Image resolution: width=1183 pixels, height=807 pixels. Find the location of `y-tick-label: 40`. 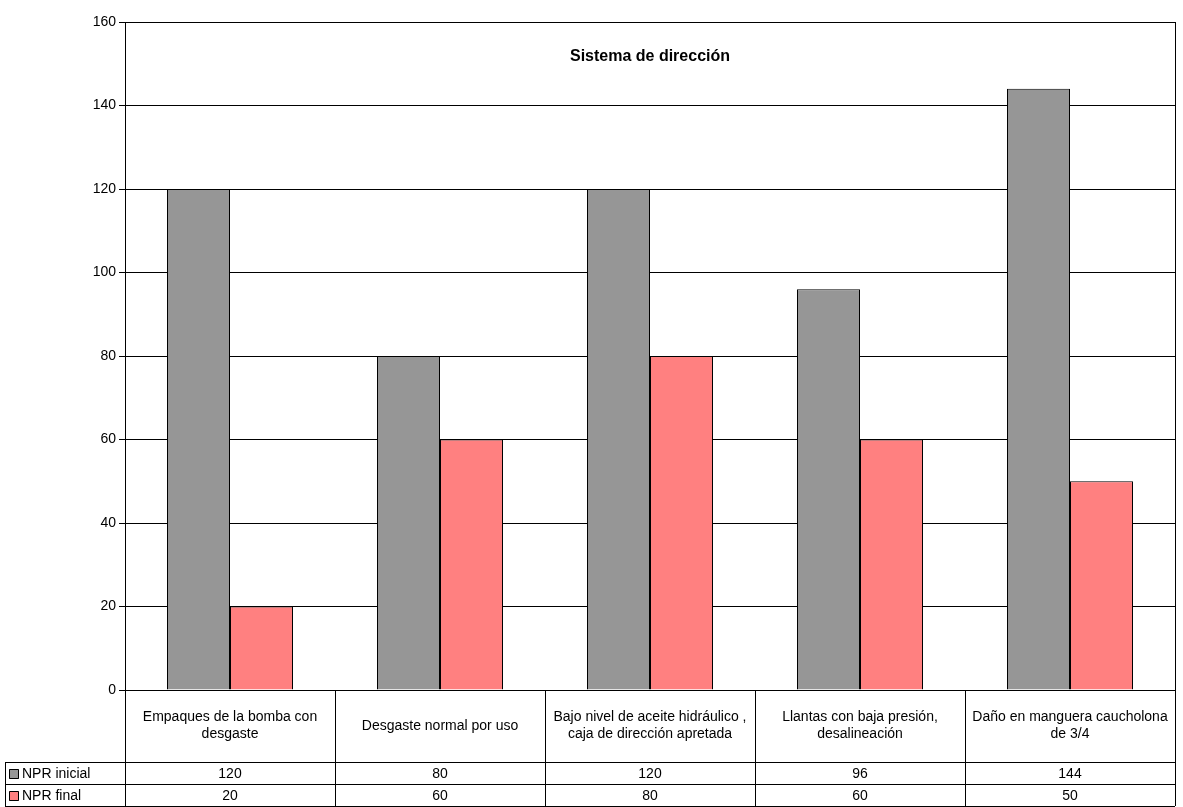

y-tick-label: 40 is located at coordinates (108, 521).